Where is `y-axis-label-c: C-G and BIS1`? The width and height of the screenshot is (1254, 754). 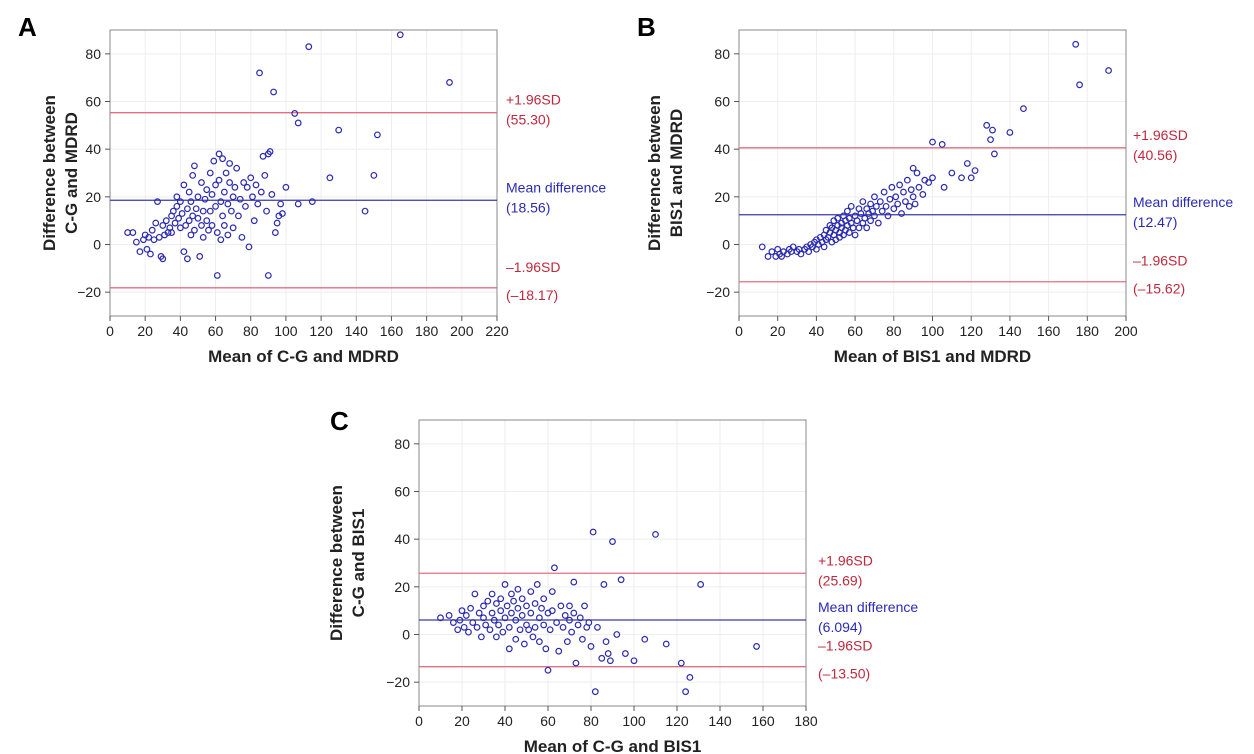 y-axis-label-c: C-G and BIS1 is located at coordinates (358, 563).